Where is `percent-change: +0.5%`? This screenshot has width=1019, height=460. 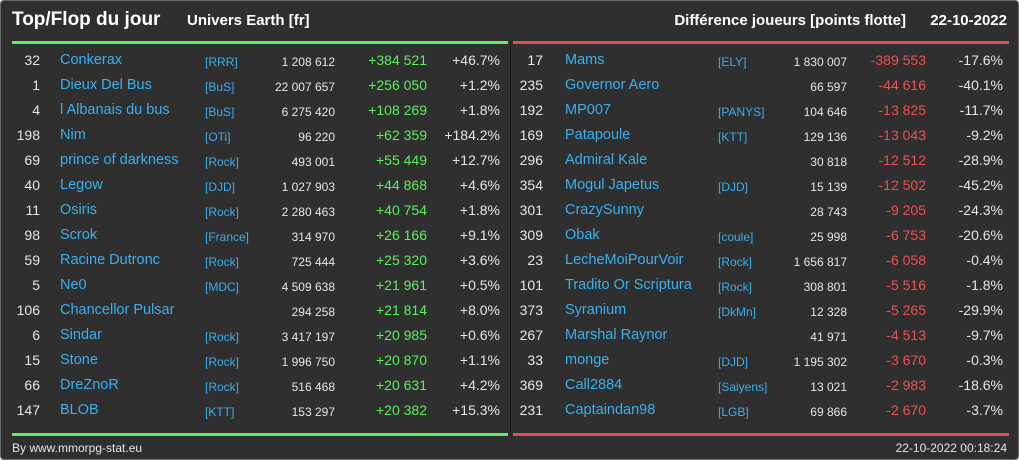
percent-change: +0.5% is located at coordinates (479, 285).